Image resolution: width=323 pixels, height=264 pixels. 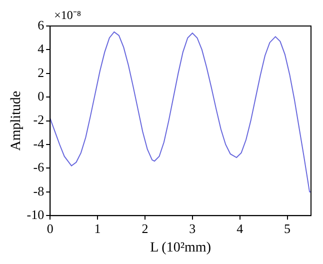 I want to click on y-tick-label: -4, so click(x=39, y=143).